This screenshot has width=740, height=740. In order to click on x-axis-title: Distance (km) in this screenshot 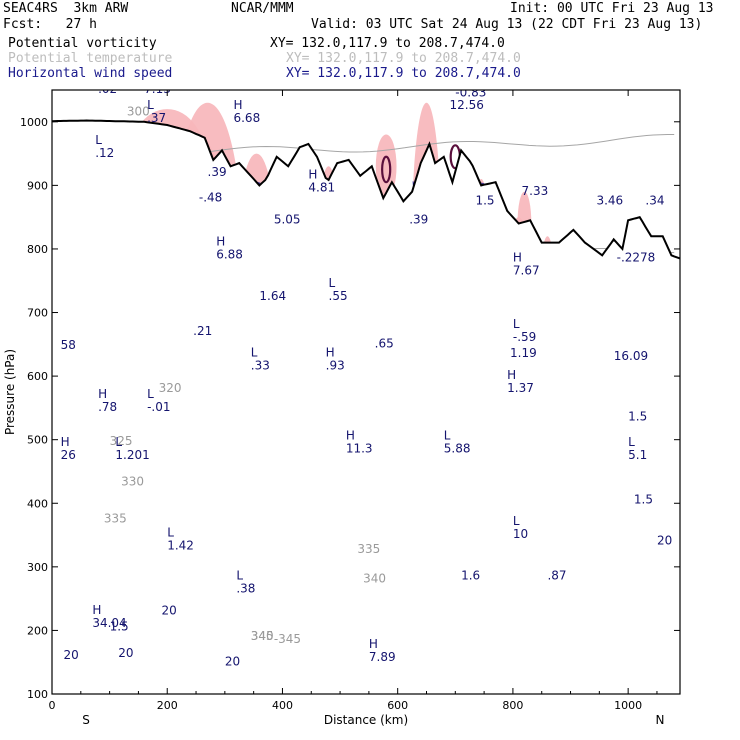, I will do `click(366, 720)`.